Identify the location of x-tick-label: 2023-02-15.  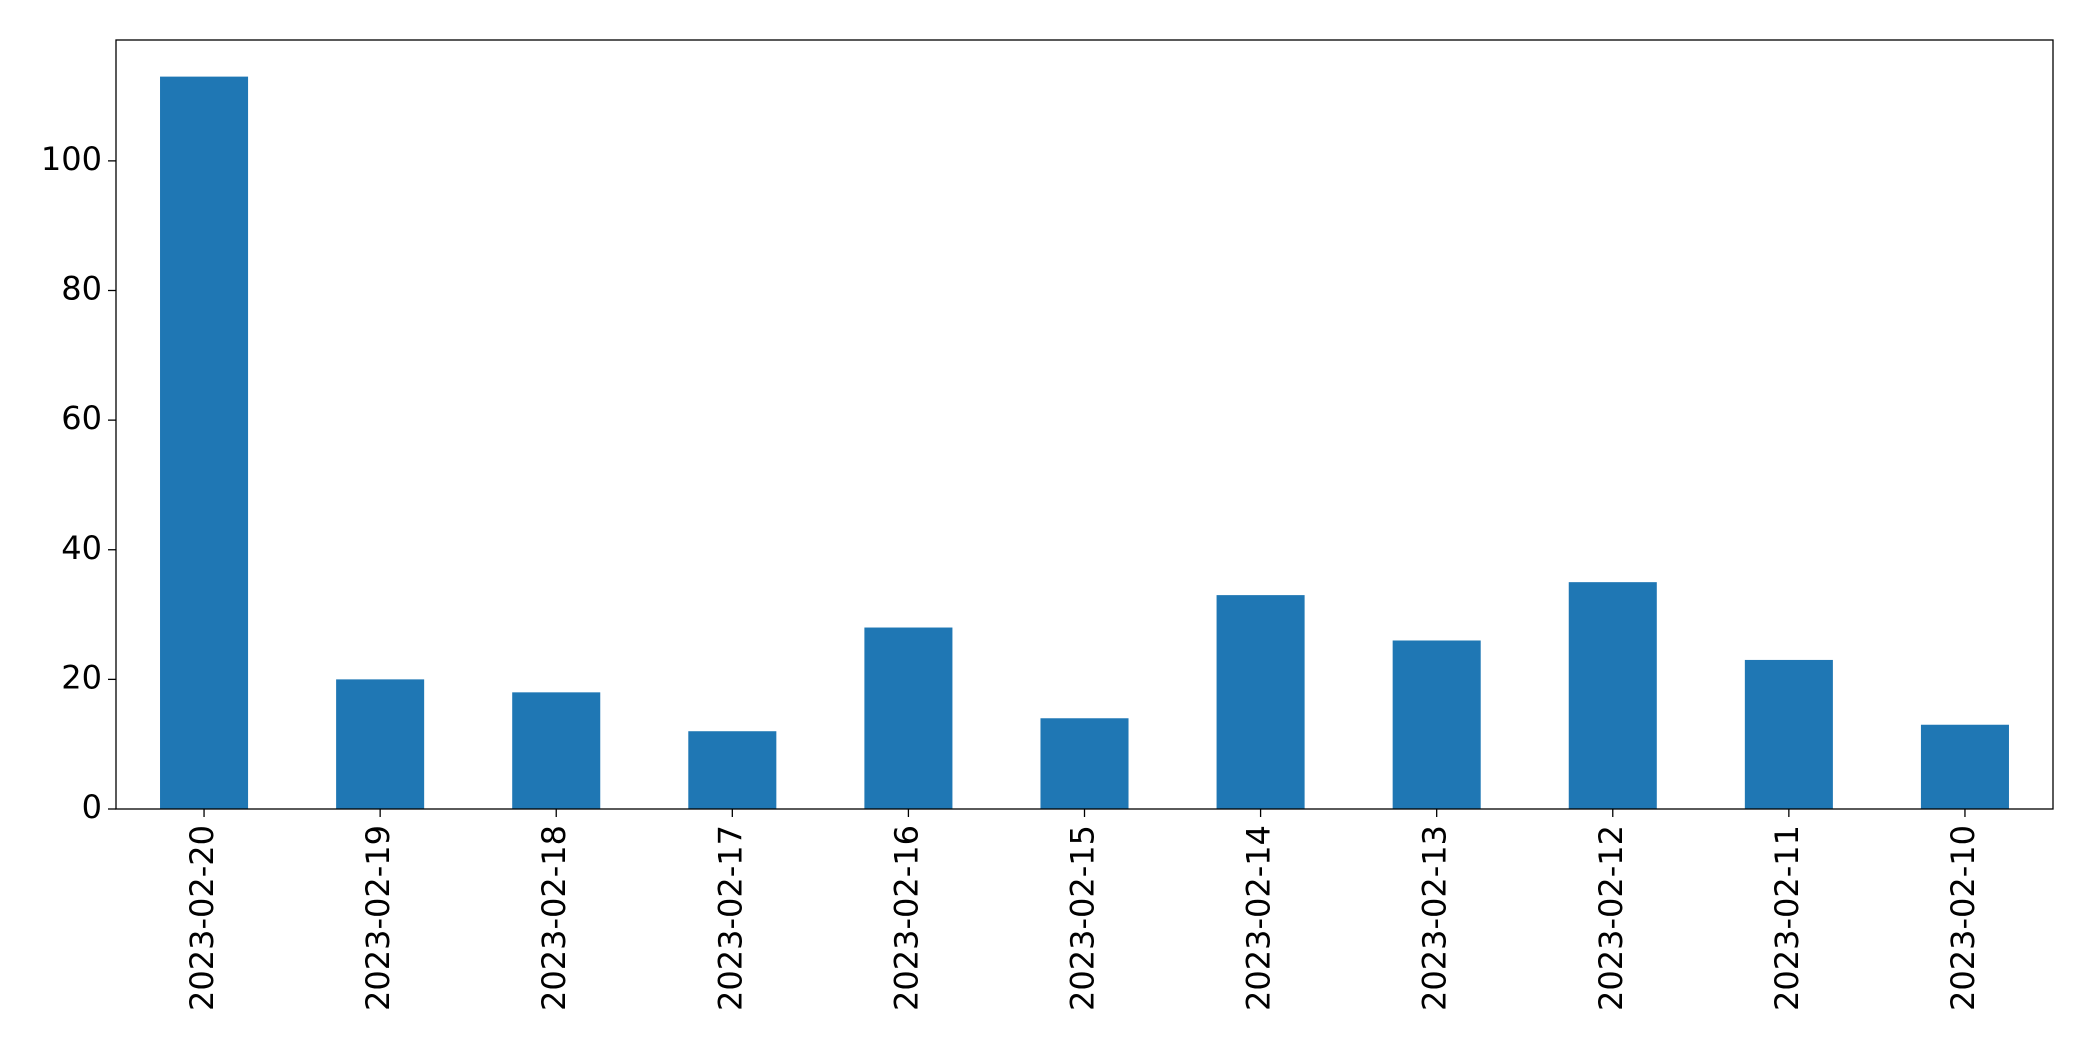
(1083, 918).